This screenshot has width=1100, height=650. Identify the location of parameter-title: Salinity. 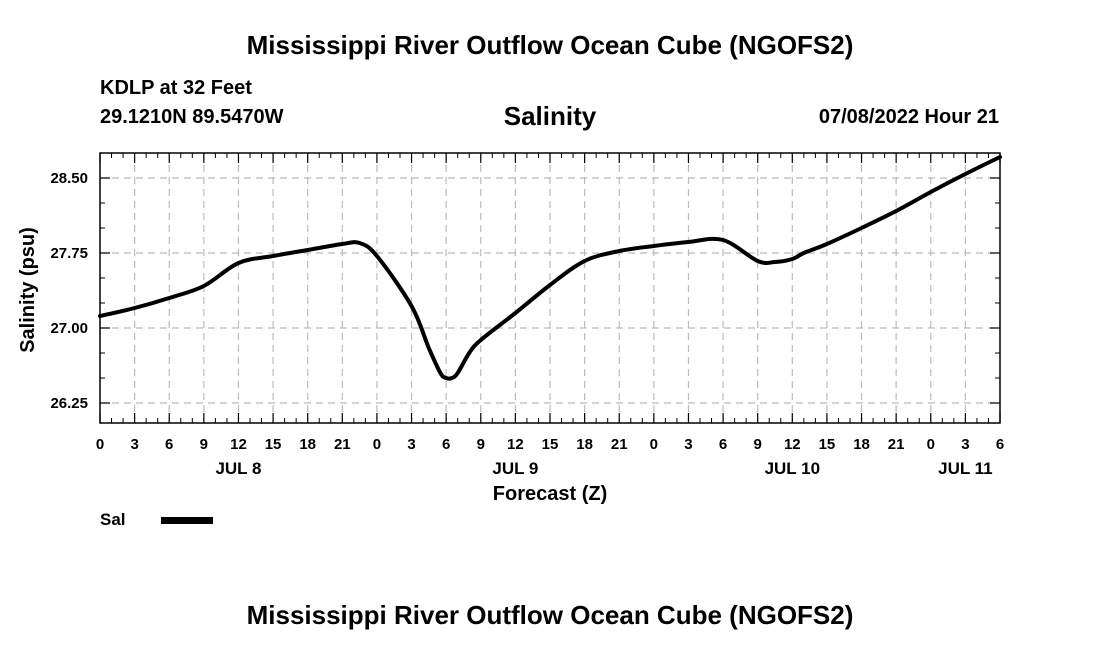
(550, 116).